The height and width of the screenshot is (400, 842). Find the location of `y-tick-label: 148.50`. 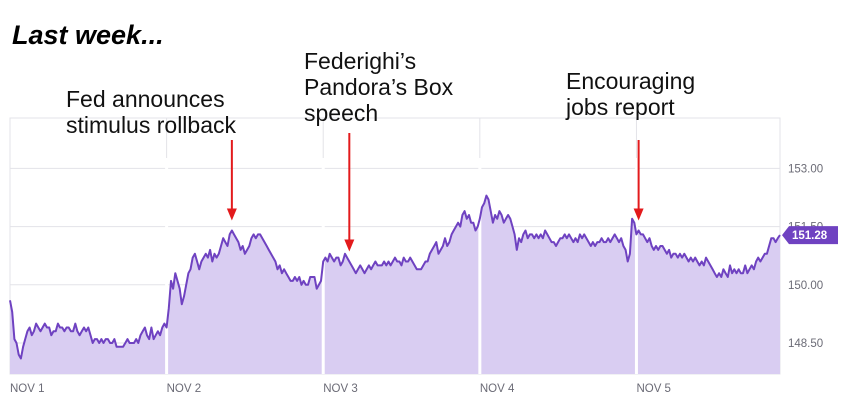

y-tick-label: 148.50 is located at coordinates (805, 344).